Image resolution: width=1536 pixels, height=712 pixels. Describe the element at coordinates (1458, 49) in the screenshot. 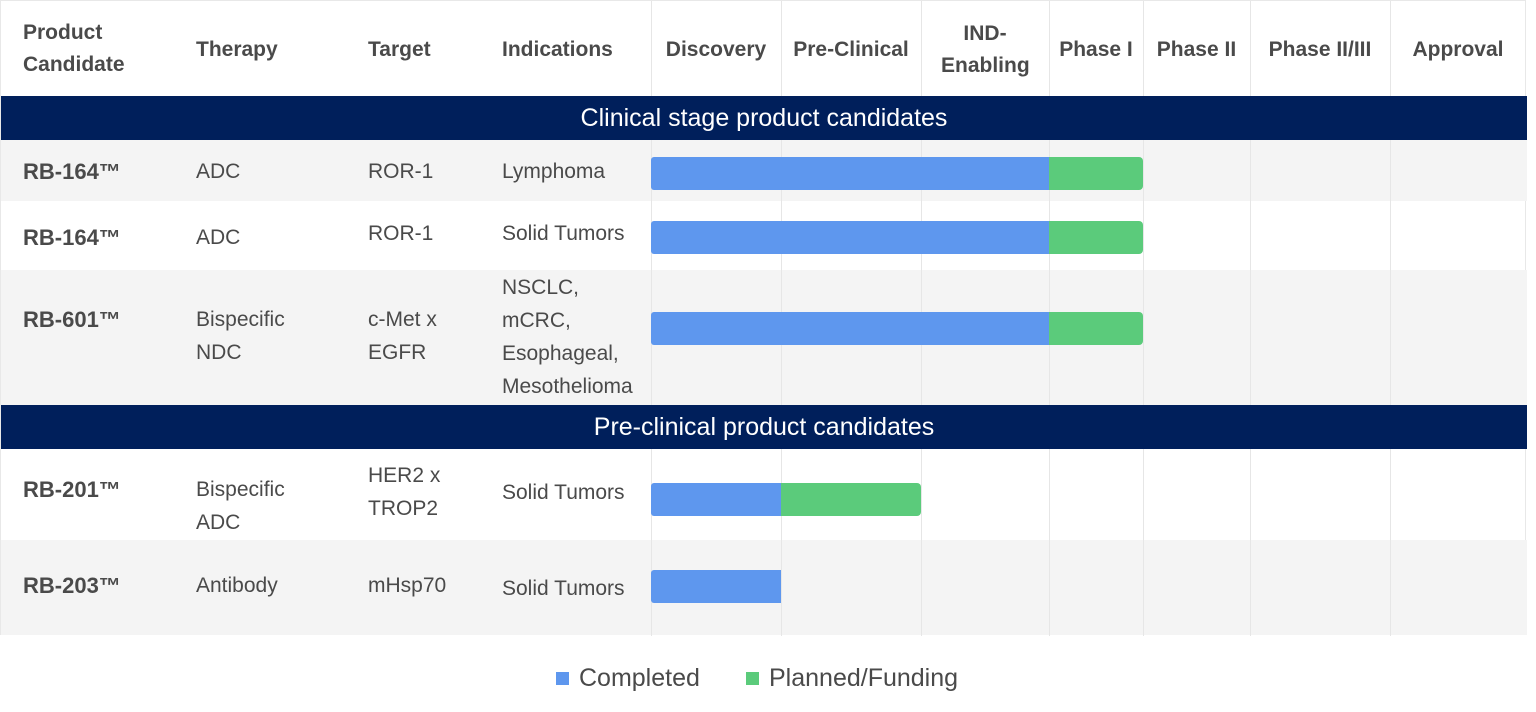

I see `header-stage: Approval` at that location.